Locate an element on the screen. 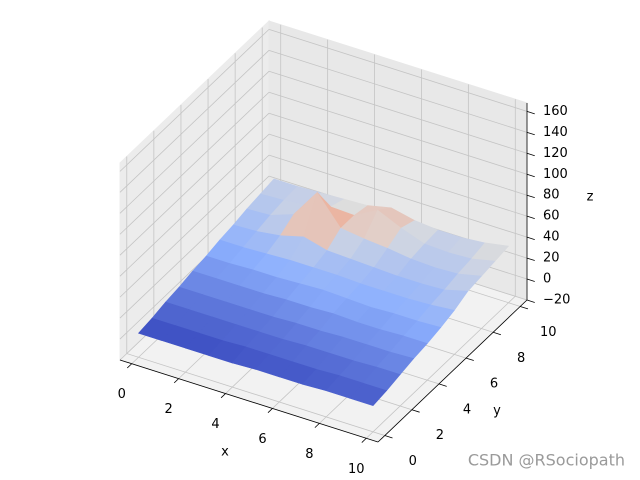 This screenshot has height=480, width=640. z-tick-label: 120 is located at coordinates (555, 153).